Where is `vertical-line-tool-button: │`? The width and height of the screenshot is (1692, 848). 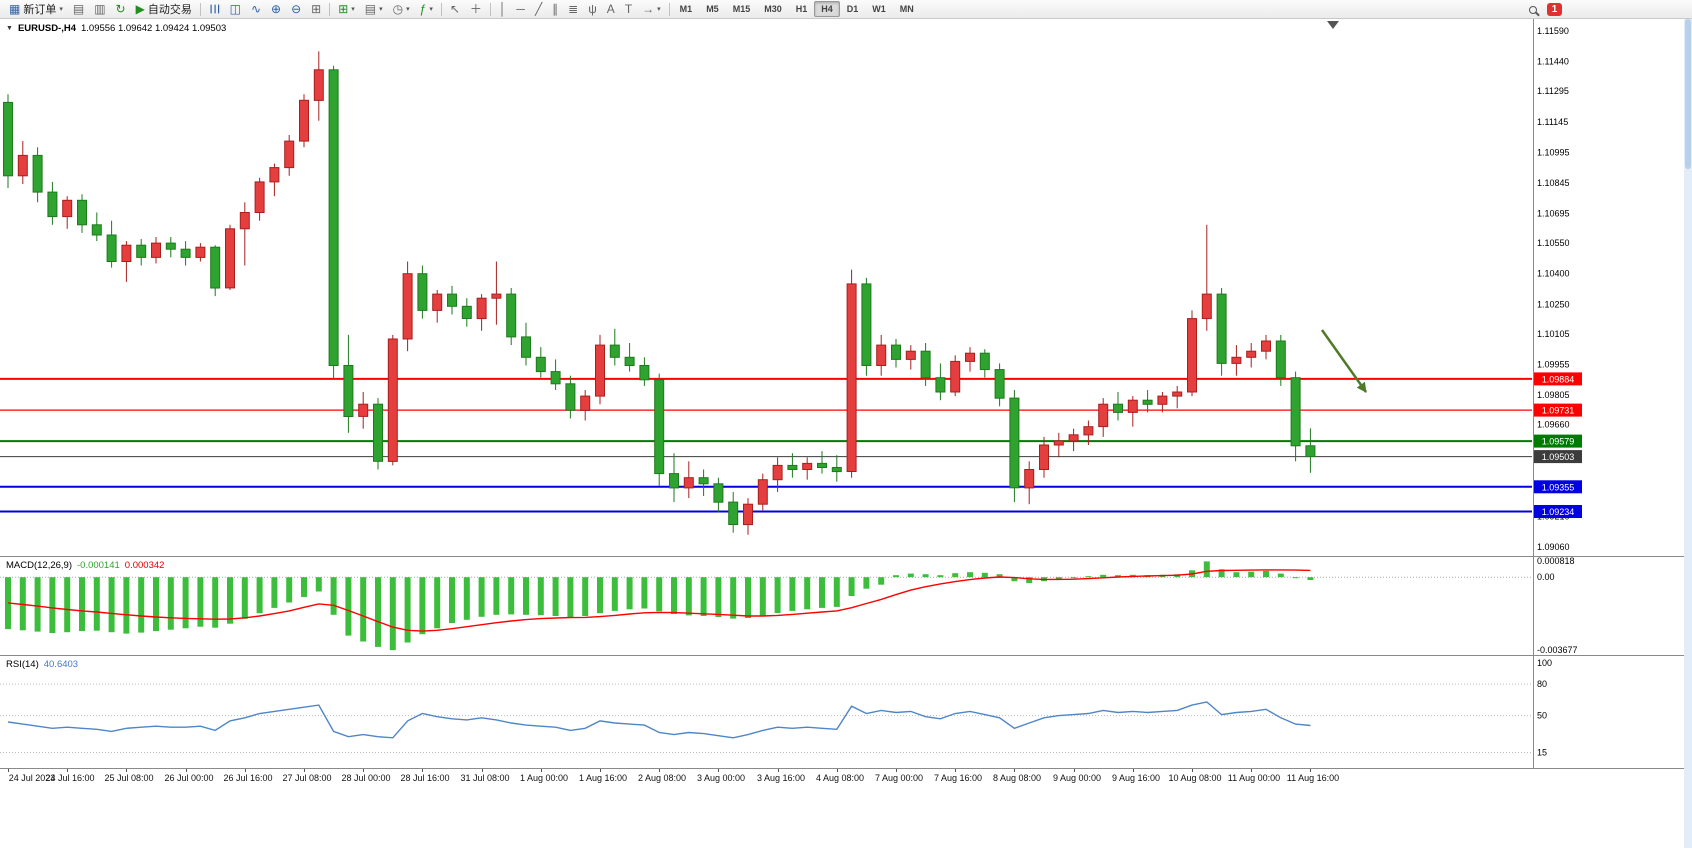
vertical-line-tool-button: │ is located at coordinates (503, 9).